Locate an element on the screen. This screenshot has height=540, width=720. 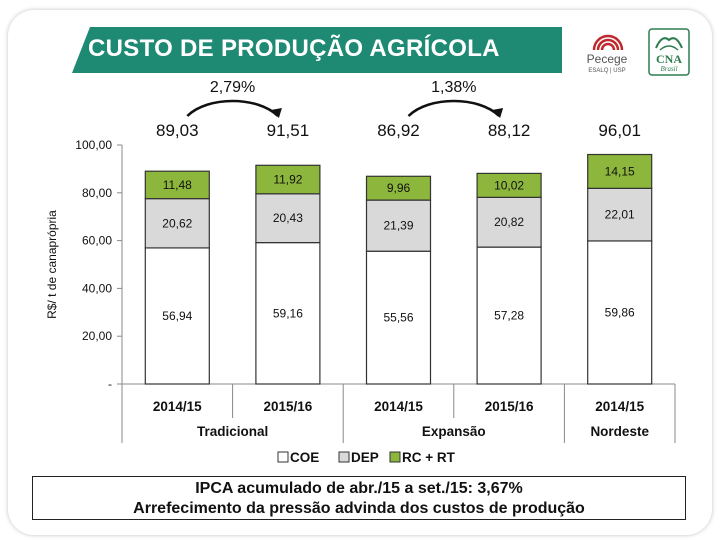
data-label: 57,28 is located at coordinates (509, 316).